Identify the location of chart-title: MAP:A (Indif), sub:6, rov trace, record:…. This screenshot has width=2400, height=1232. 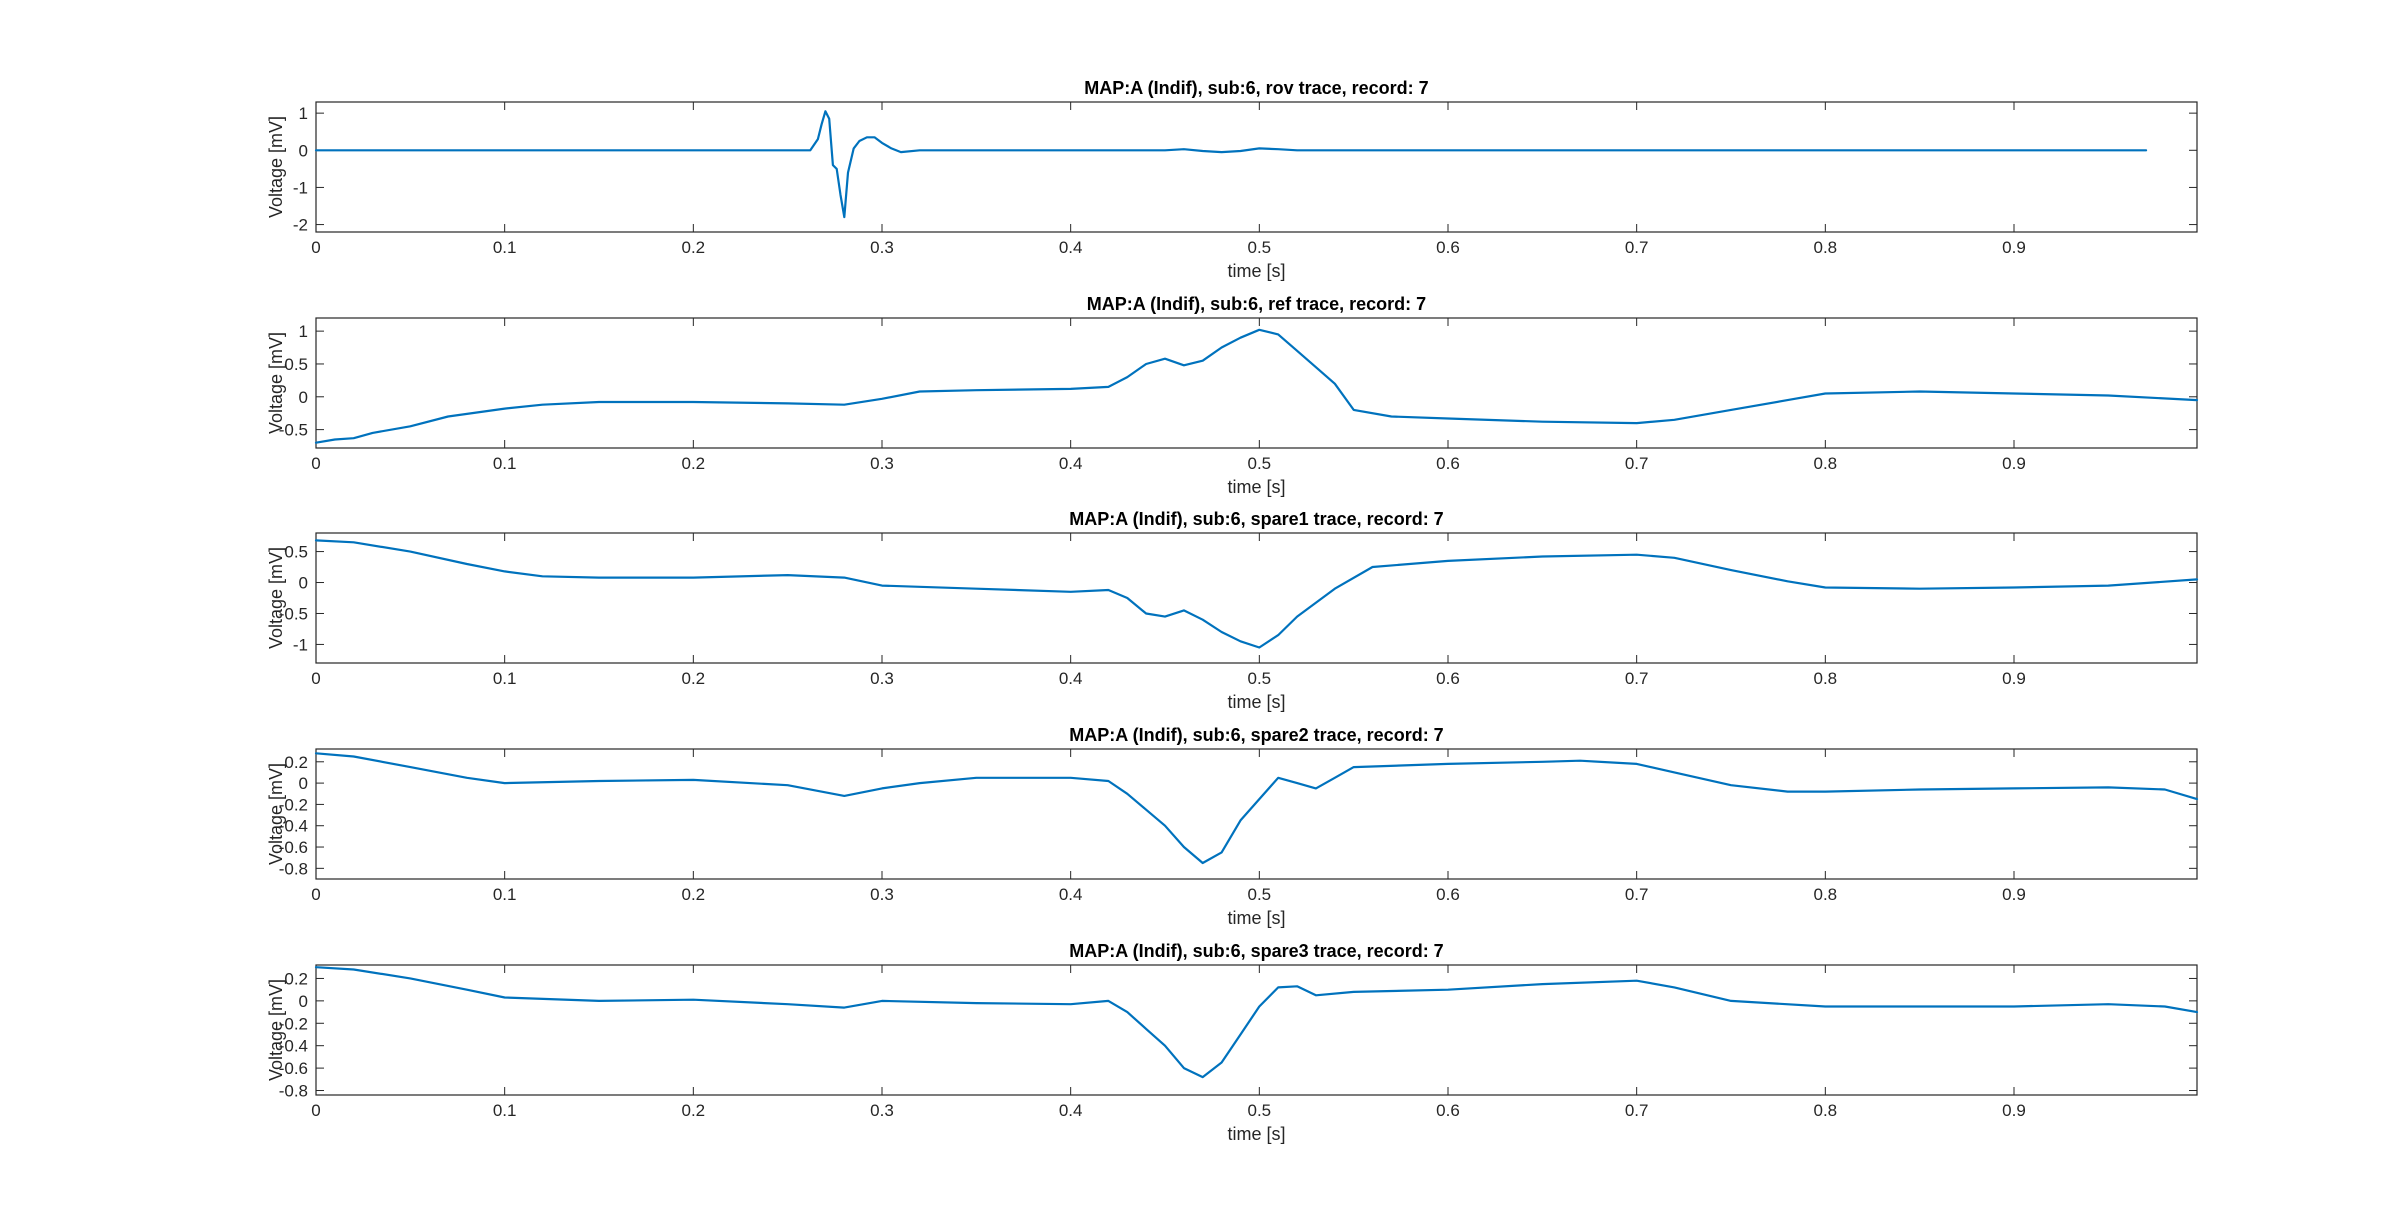
(1256, 88).